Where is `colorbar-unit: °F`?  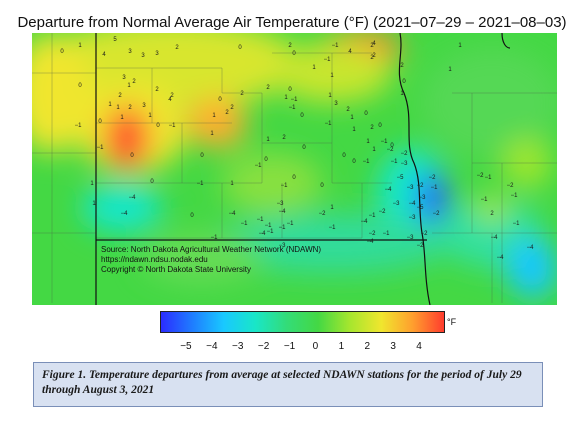 colorbar-unit: °F is located at coordinates (452, 322).